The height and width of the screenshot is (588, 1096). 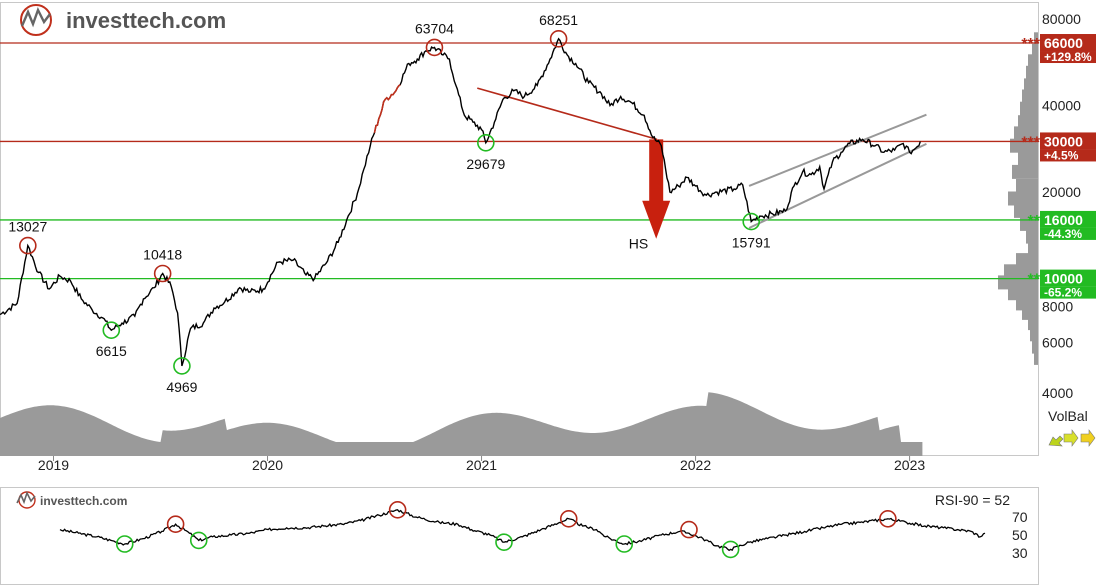 What do you see at coordinates (1057, 342) in the screenshot?
I see `price-tick-label: 6000` at bounding box center [1057, 342].